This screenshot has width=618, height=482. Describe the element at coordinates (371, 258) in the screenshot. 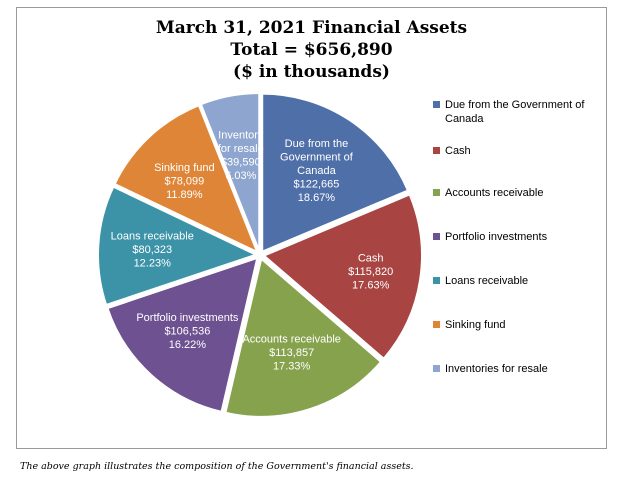

I see `slice-label-line: Cash` at that location.